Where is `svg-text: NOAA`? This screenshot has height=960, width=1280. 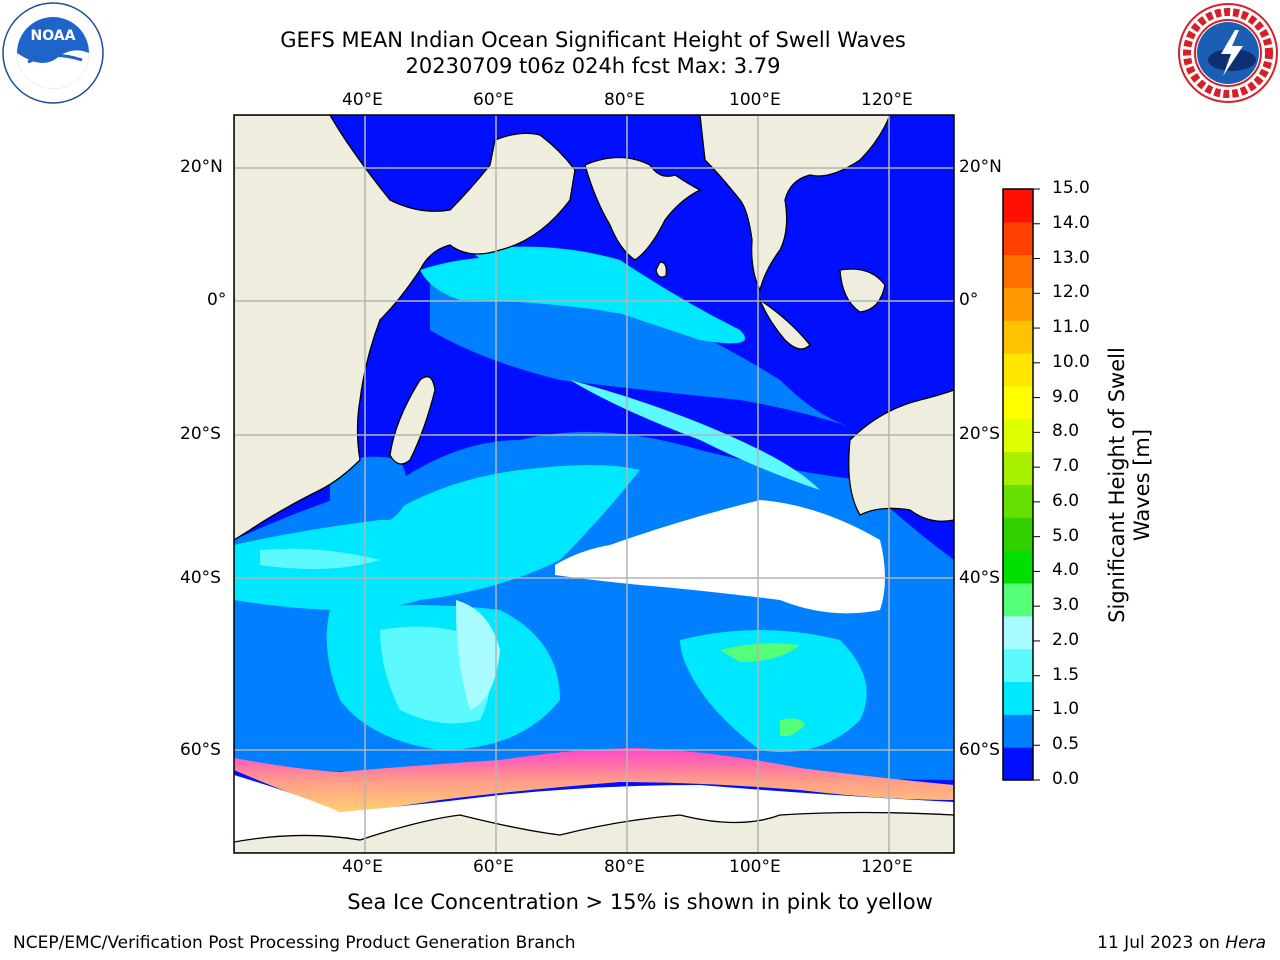 svg-text: NOAA is located at coordinates (53, 36).